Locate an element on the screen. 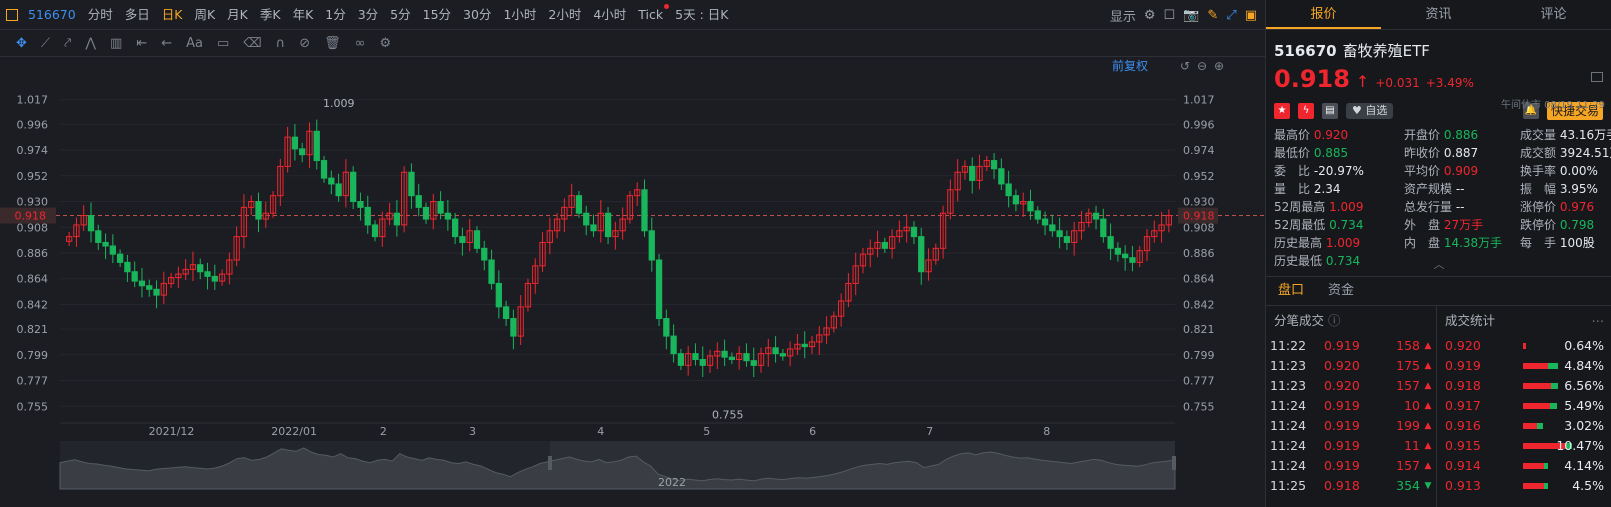 The width and height of the screenshot is (1611, 507). magnet-icon: ∩ is located at coordinates (280, 43).